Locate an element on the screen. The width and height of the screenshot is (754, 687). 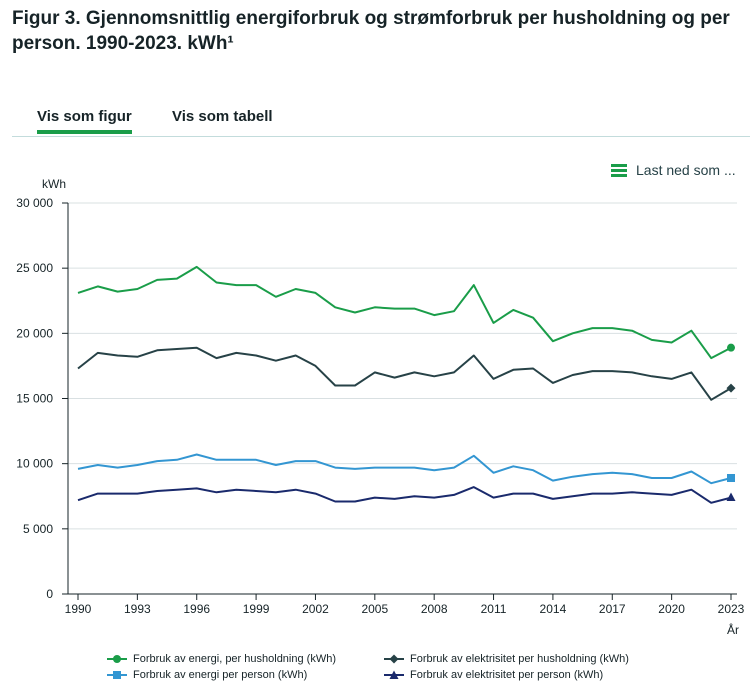
x-tick-label: 2005 is located at coordinates (374, 609).